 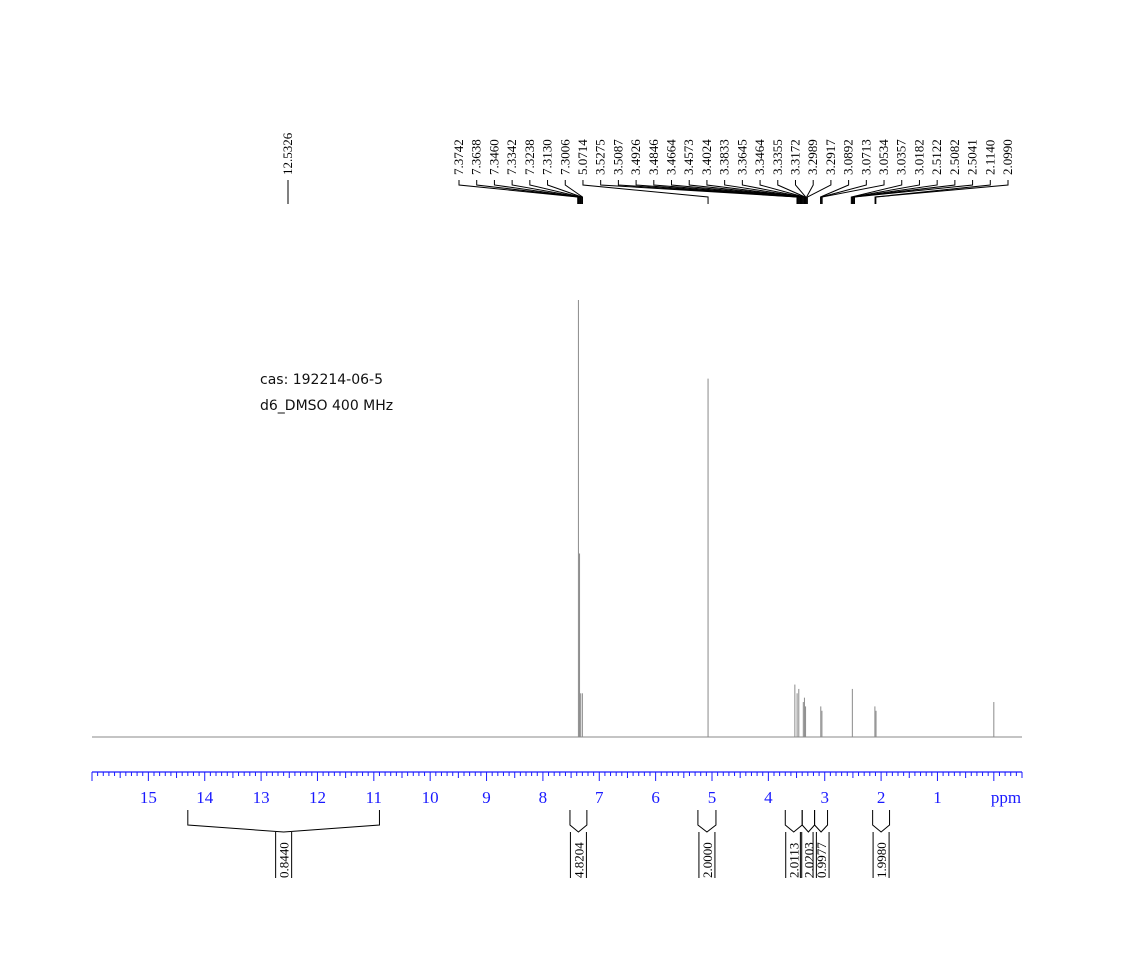 What do you see at coordinates (881, 860) in the screenshot?
I see `integral-value: 1.9980` at bounding box center [881, 860].